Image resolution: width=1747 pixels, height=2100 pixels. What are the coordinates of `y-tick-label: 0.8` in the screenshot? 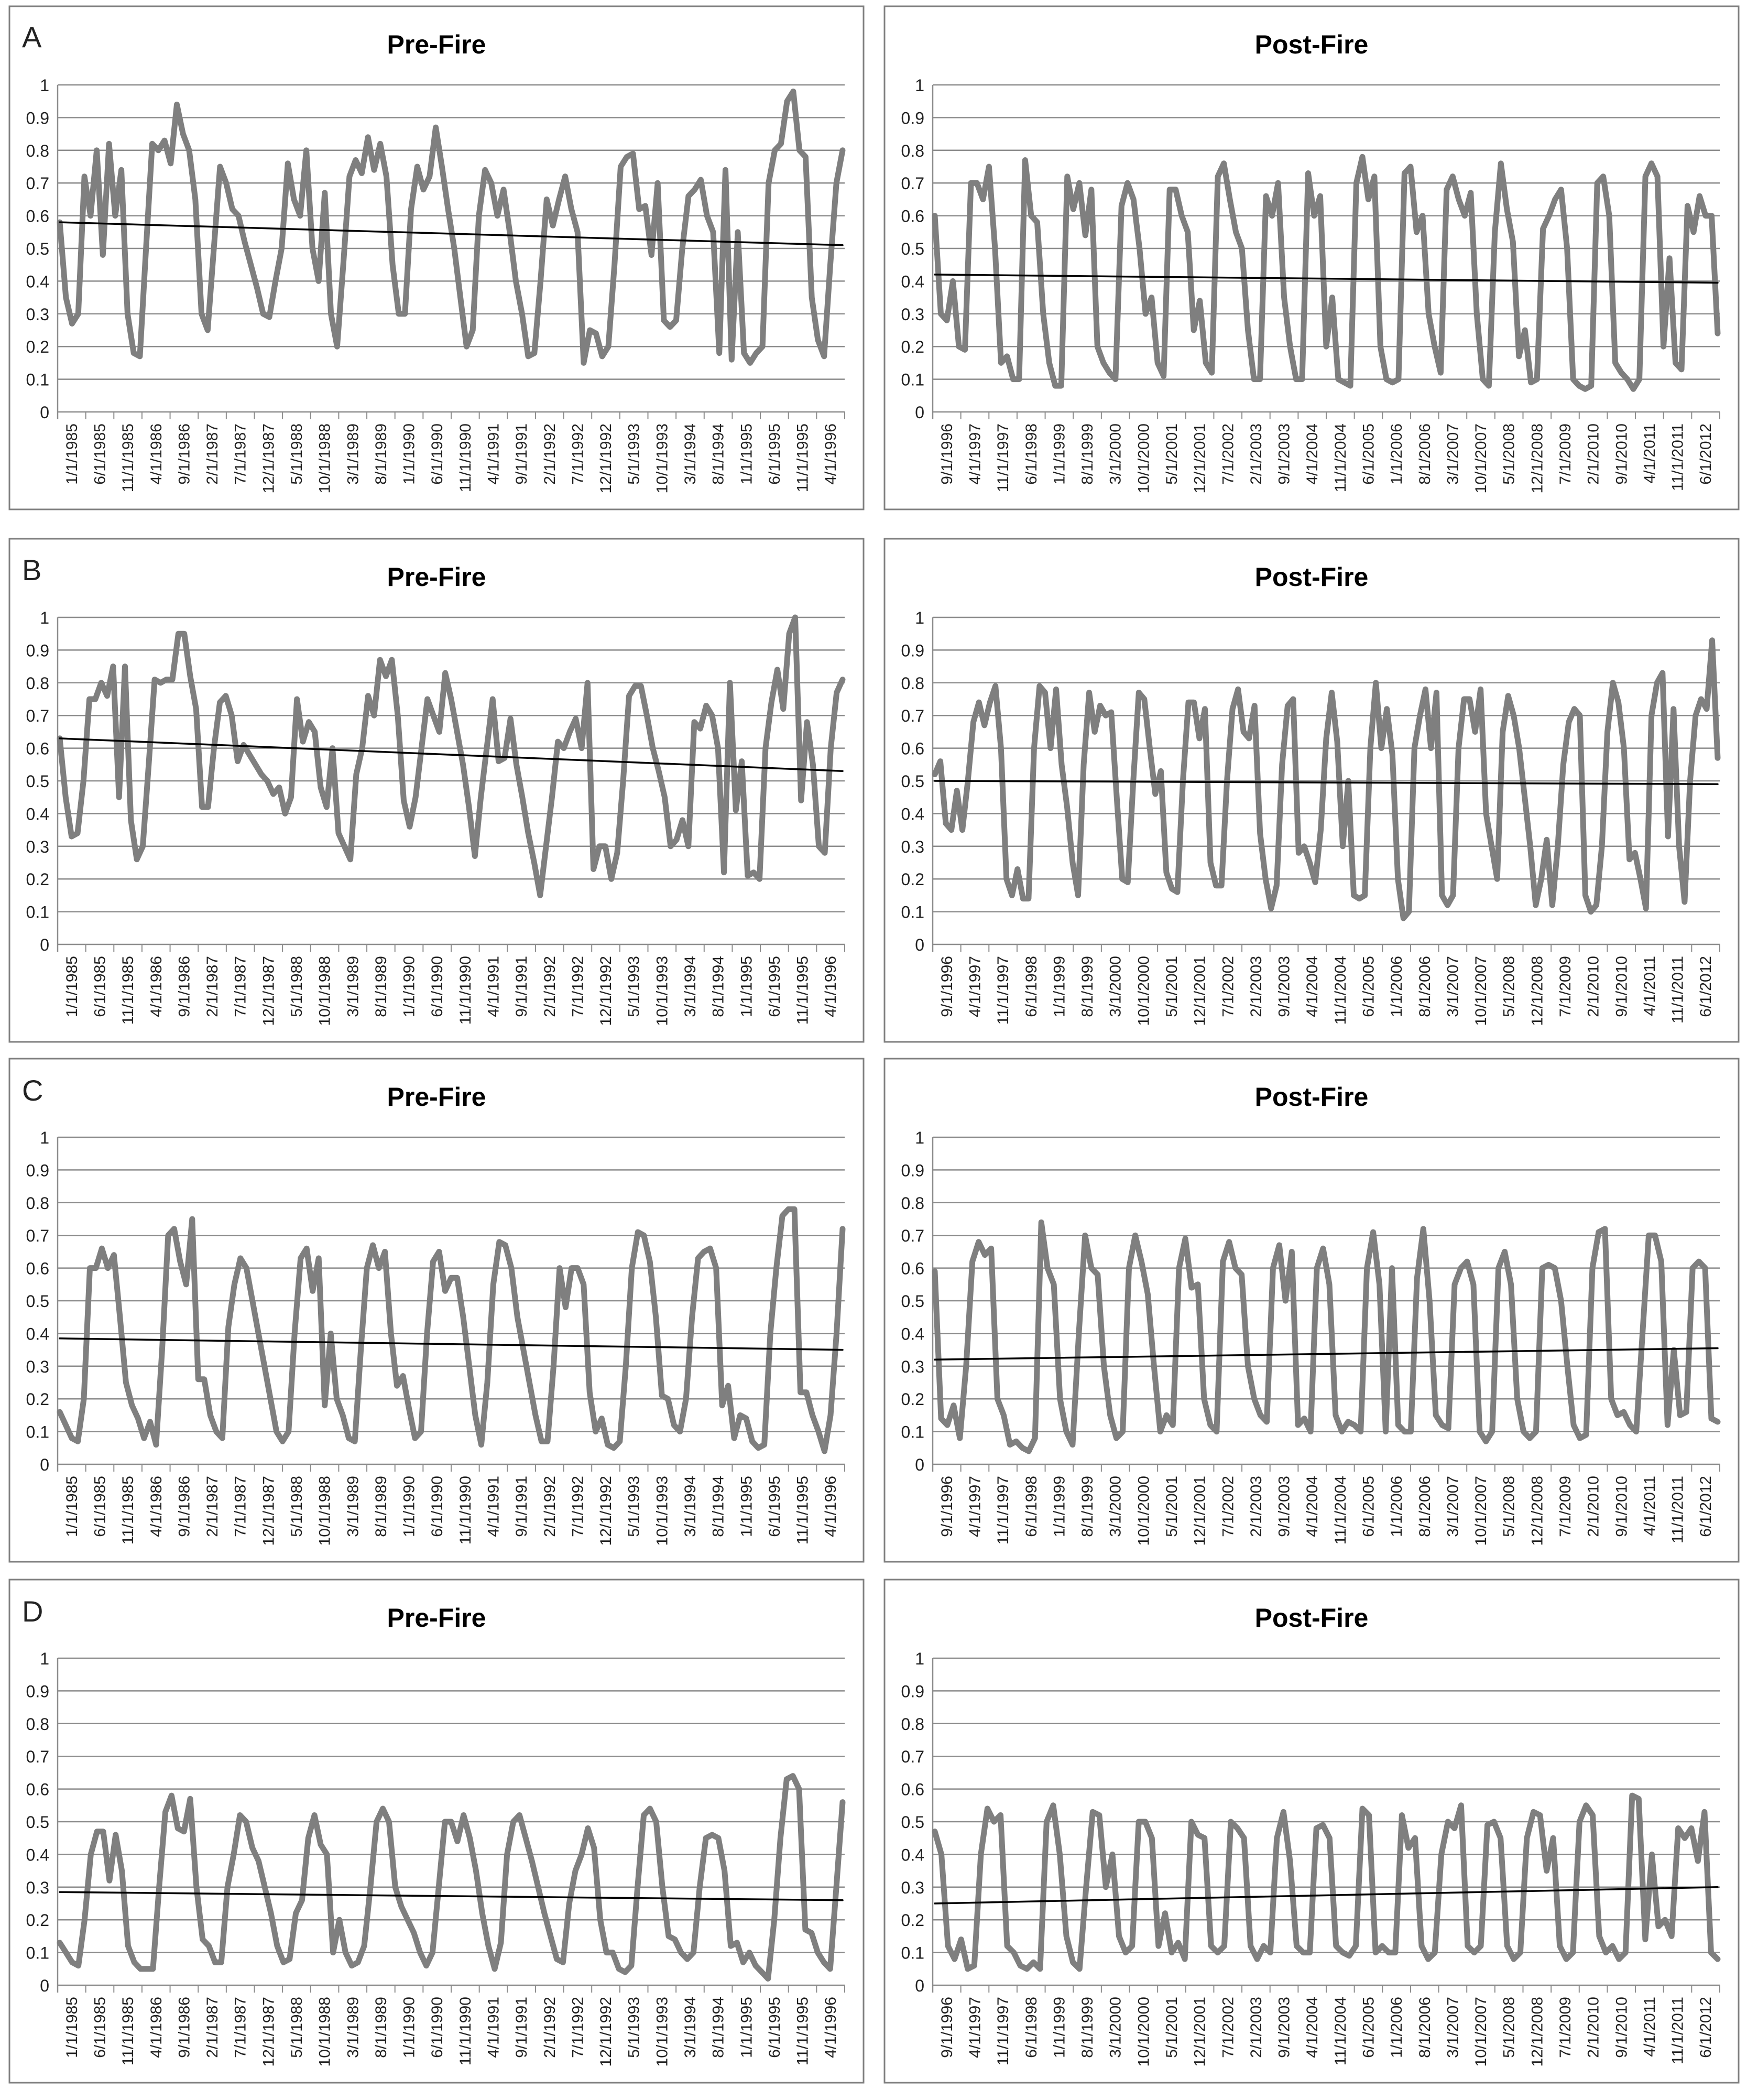 It's located at (912, 1203).